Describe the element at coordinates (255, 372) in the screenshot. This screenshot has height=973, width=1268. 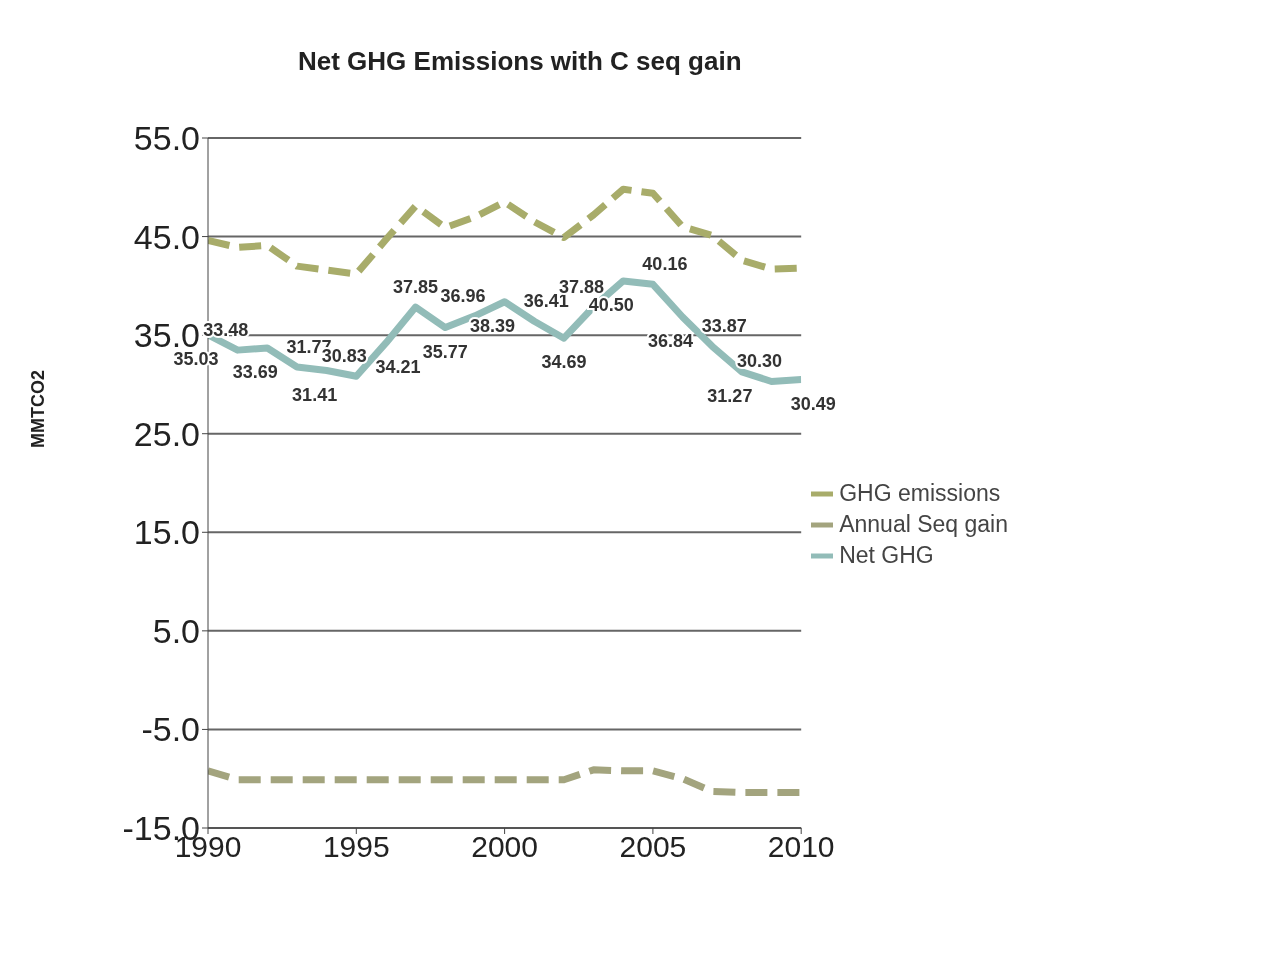
I see `data-label: 33.69` at that location.